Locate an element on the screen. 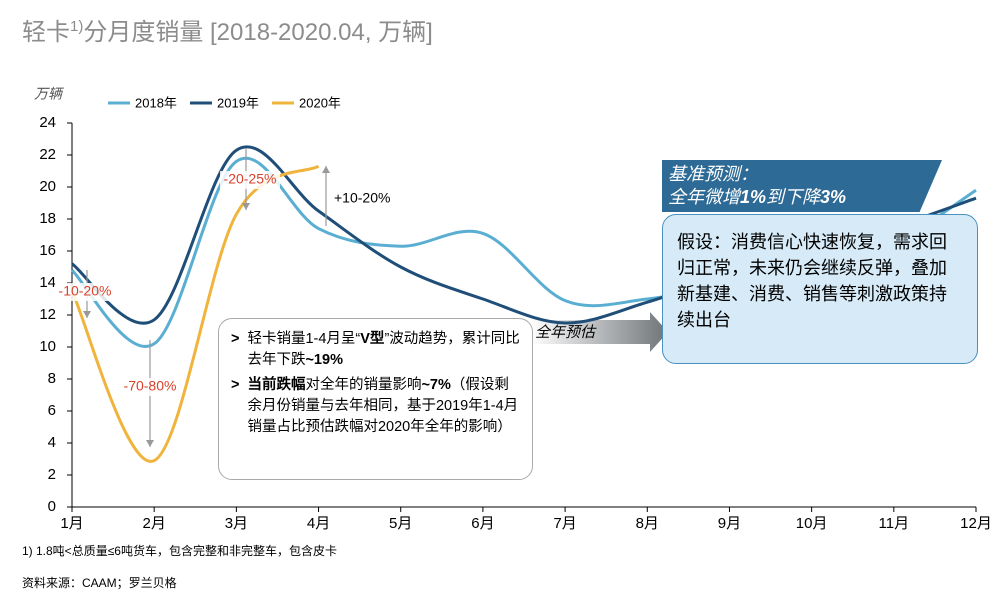  annotation: -70-80% is located at coordinates (150, 386).